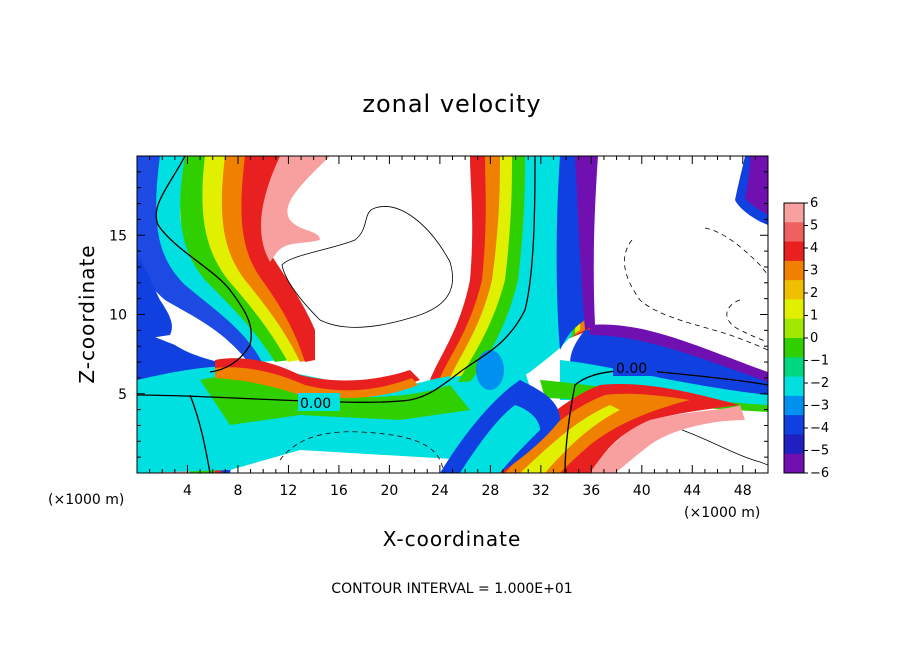  What do you see at coordinates (814, 316) in the screenshot?
I see `colorbar-tick-label: 1` at bounding box center [814, 316].